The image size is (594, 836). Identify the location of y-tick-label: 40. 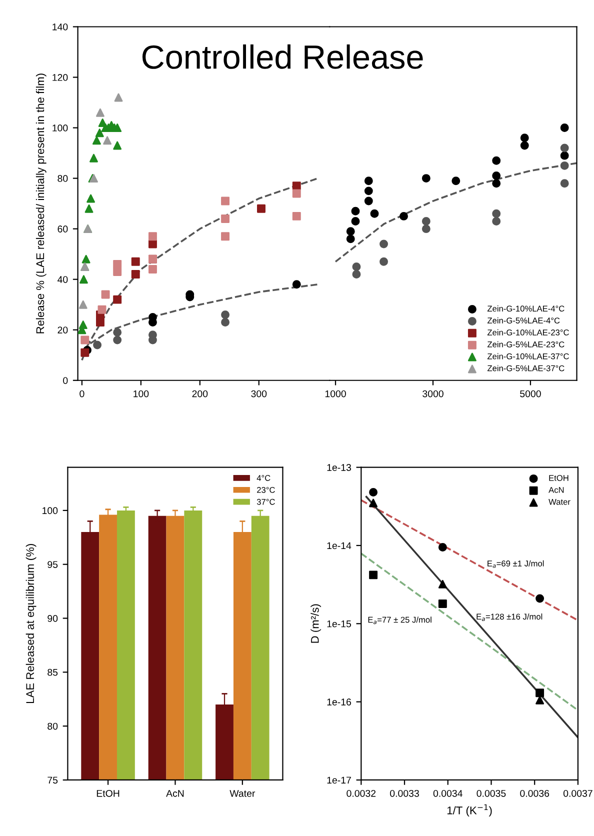
(63, 279).